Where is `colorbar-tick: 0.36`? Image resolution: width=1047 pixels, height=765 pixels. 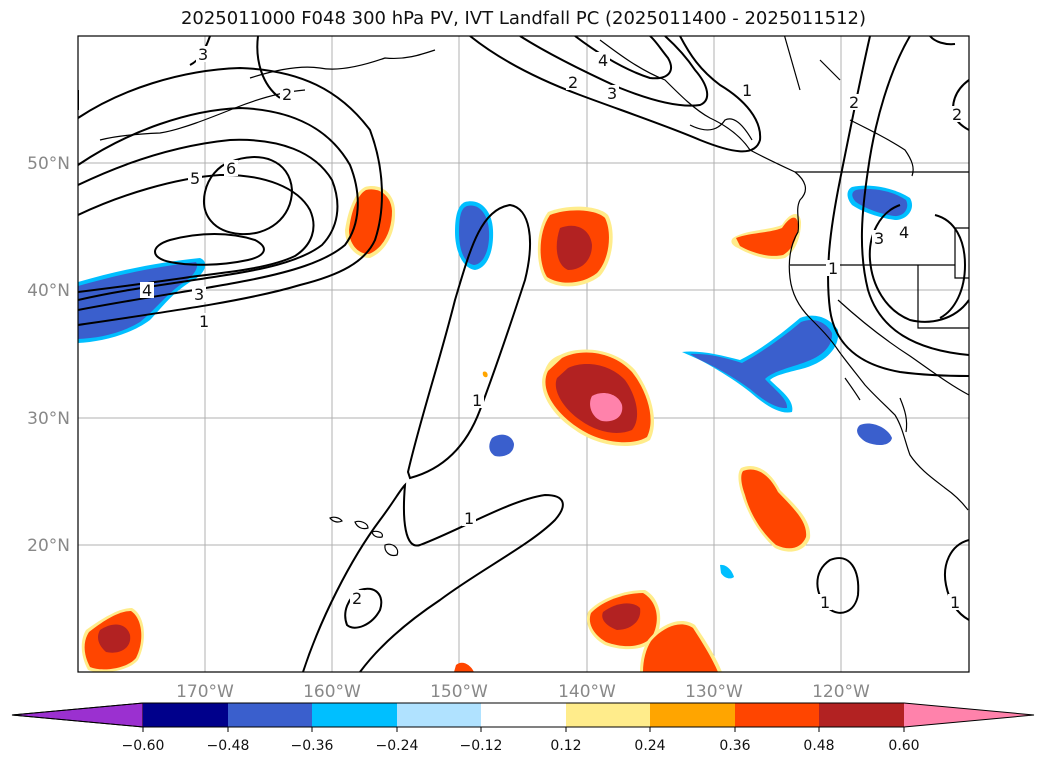
colorbar-tick: 0.36 is located at coordinates (734, 746).